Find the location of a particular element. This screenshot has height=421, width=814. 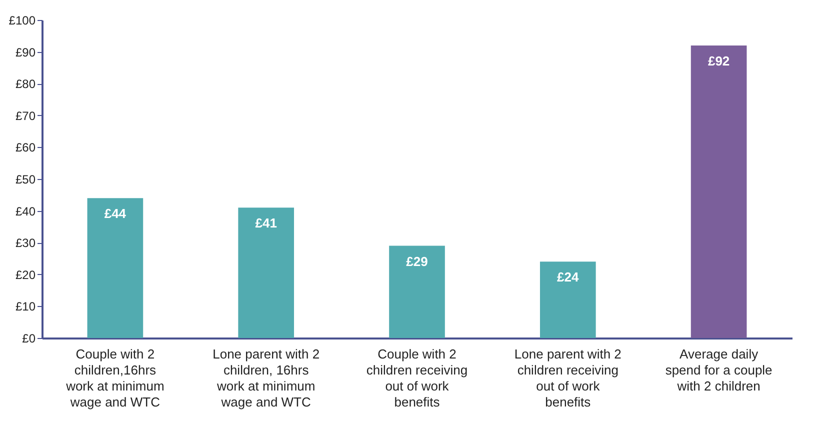

data-label: £92 is located at coordinates (719, 60).